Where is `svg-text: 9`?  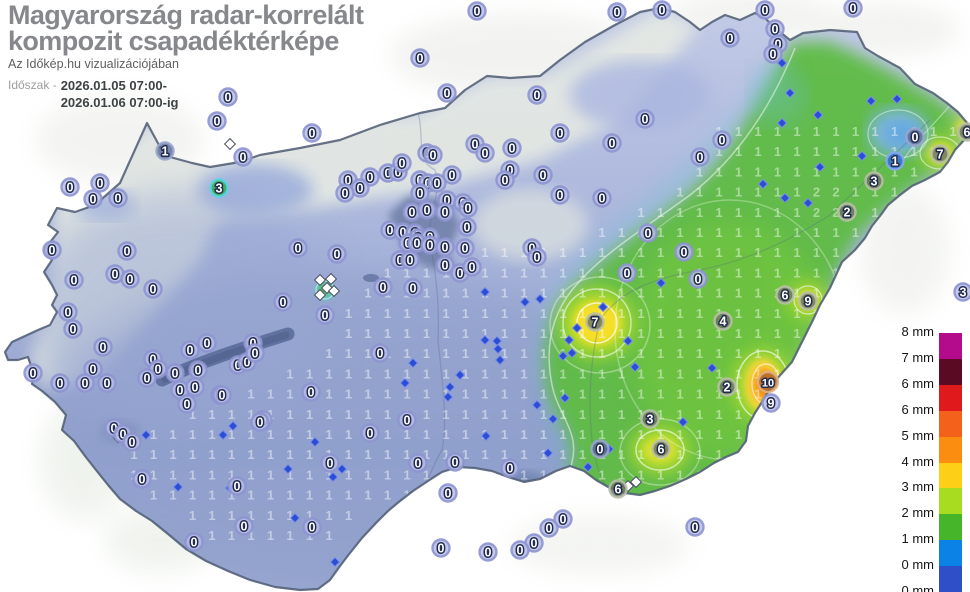 svg-text: 9 is located at coordinates (771, 404).